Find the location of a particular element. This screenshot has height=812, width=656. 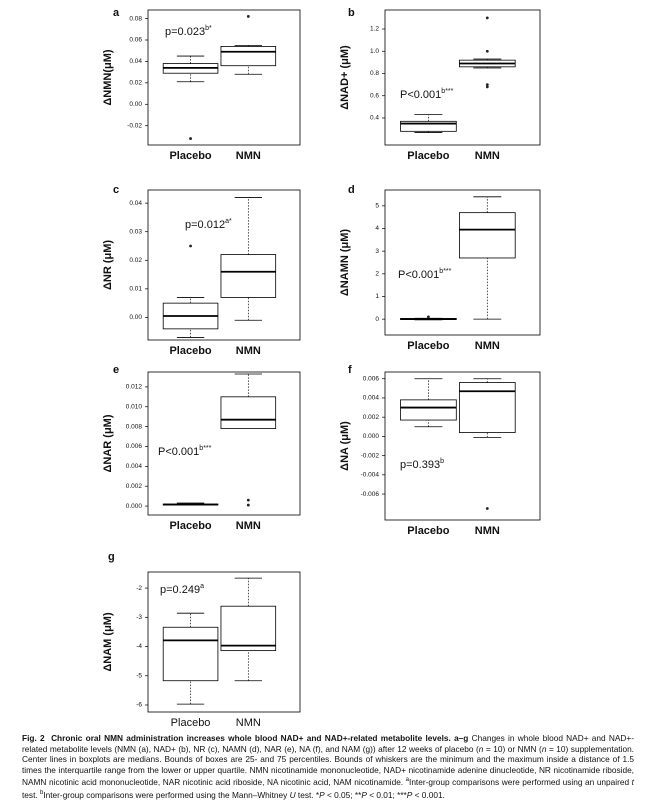

y-tick-label: 1.0 is located at coordinates (374, 51).